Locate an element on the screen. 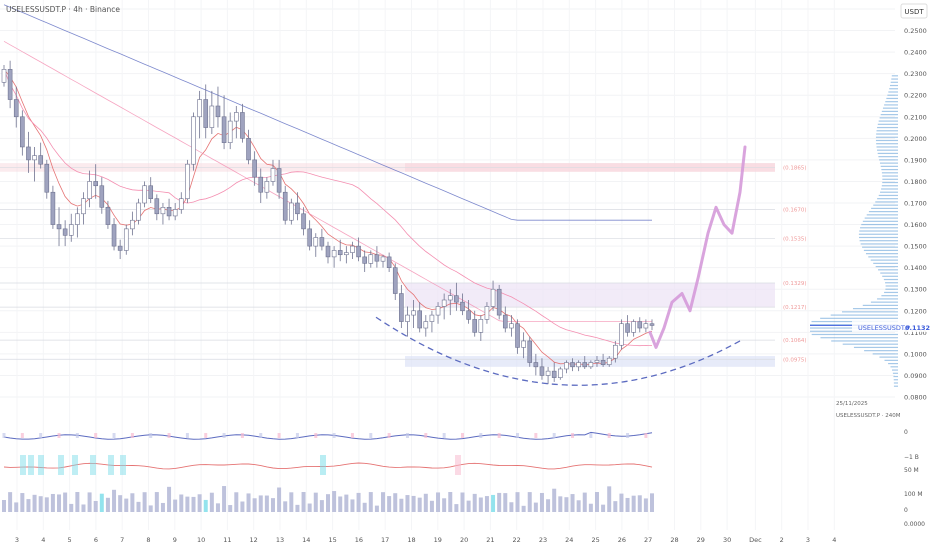  time-tick-label: 29 is located at coordinates (701, 540).